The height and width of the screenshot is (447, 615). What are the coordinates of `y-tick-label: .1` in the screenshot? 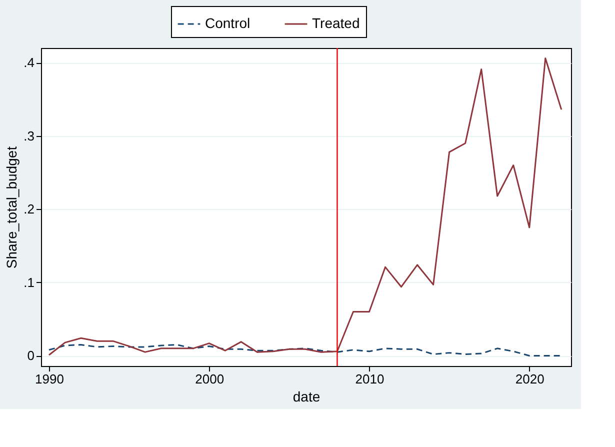 It's located at (29, 282).